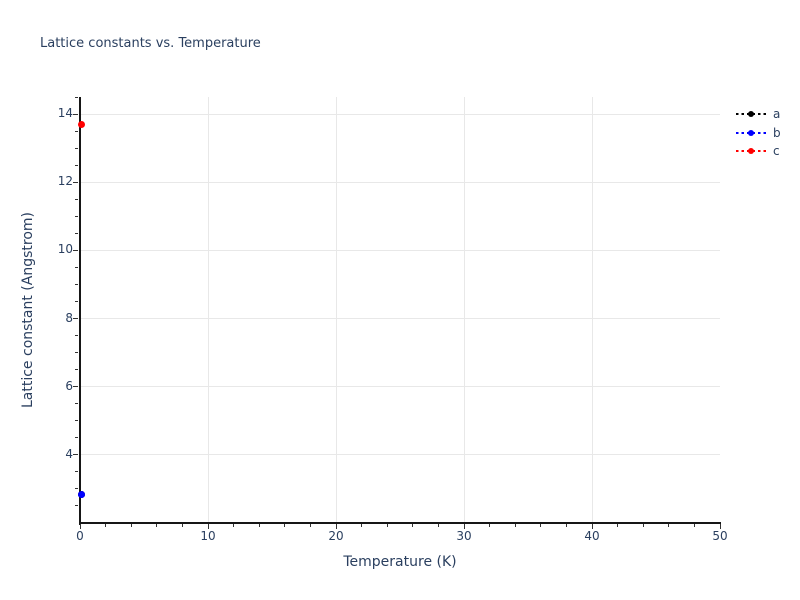 The width and height of the screenshot is (800, 600). What do you see at coordinates (777, 132) in the screenshot?
I see `legend-label: b` at bounding box center [777, 132].